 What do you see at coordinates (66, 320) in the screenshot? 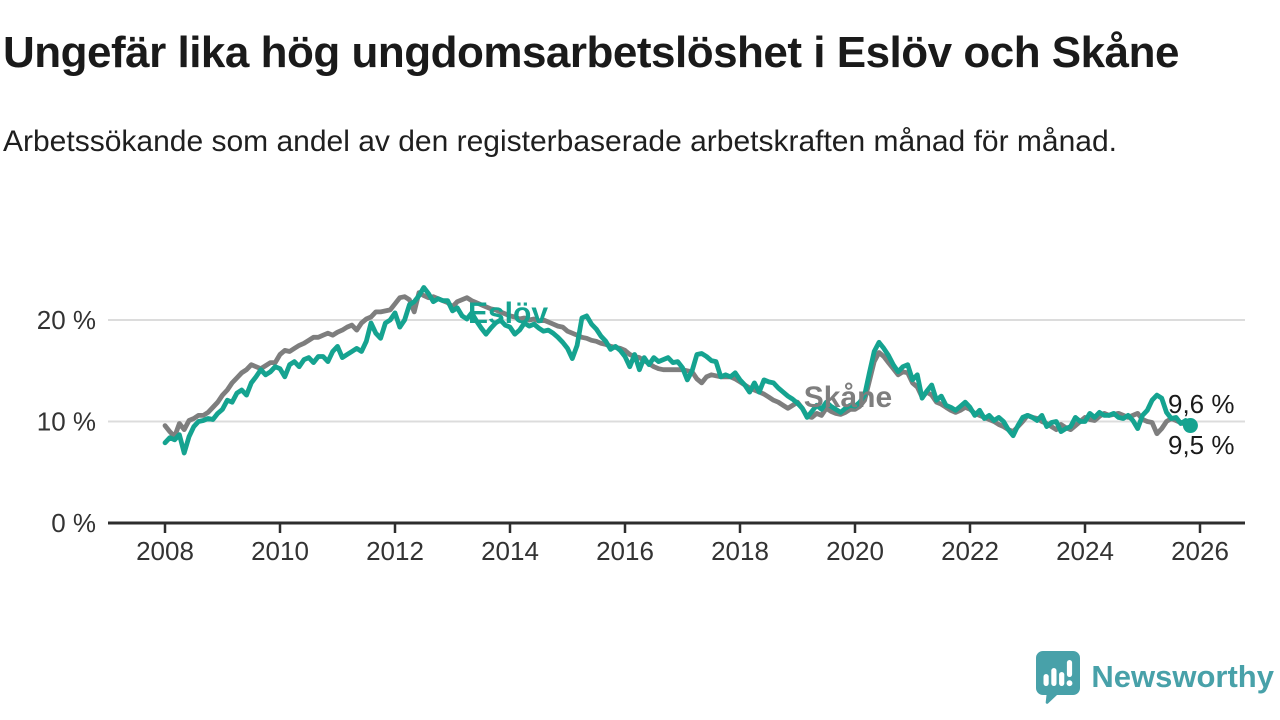
I see `y-axis-tick-label: 20 %` at bounding box center [66, 320].